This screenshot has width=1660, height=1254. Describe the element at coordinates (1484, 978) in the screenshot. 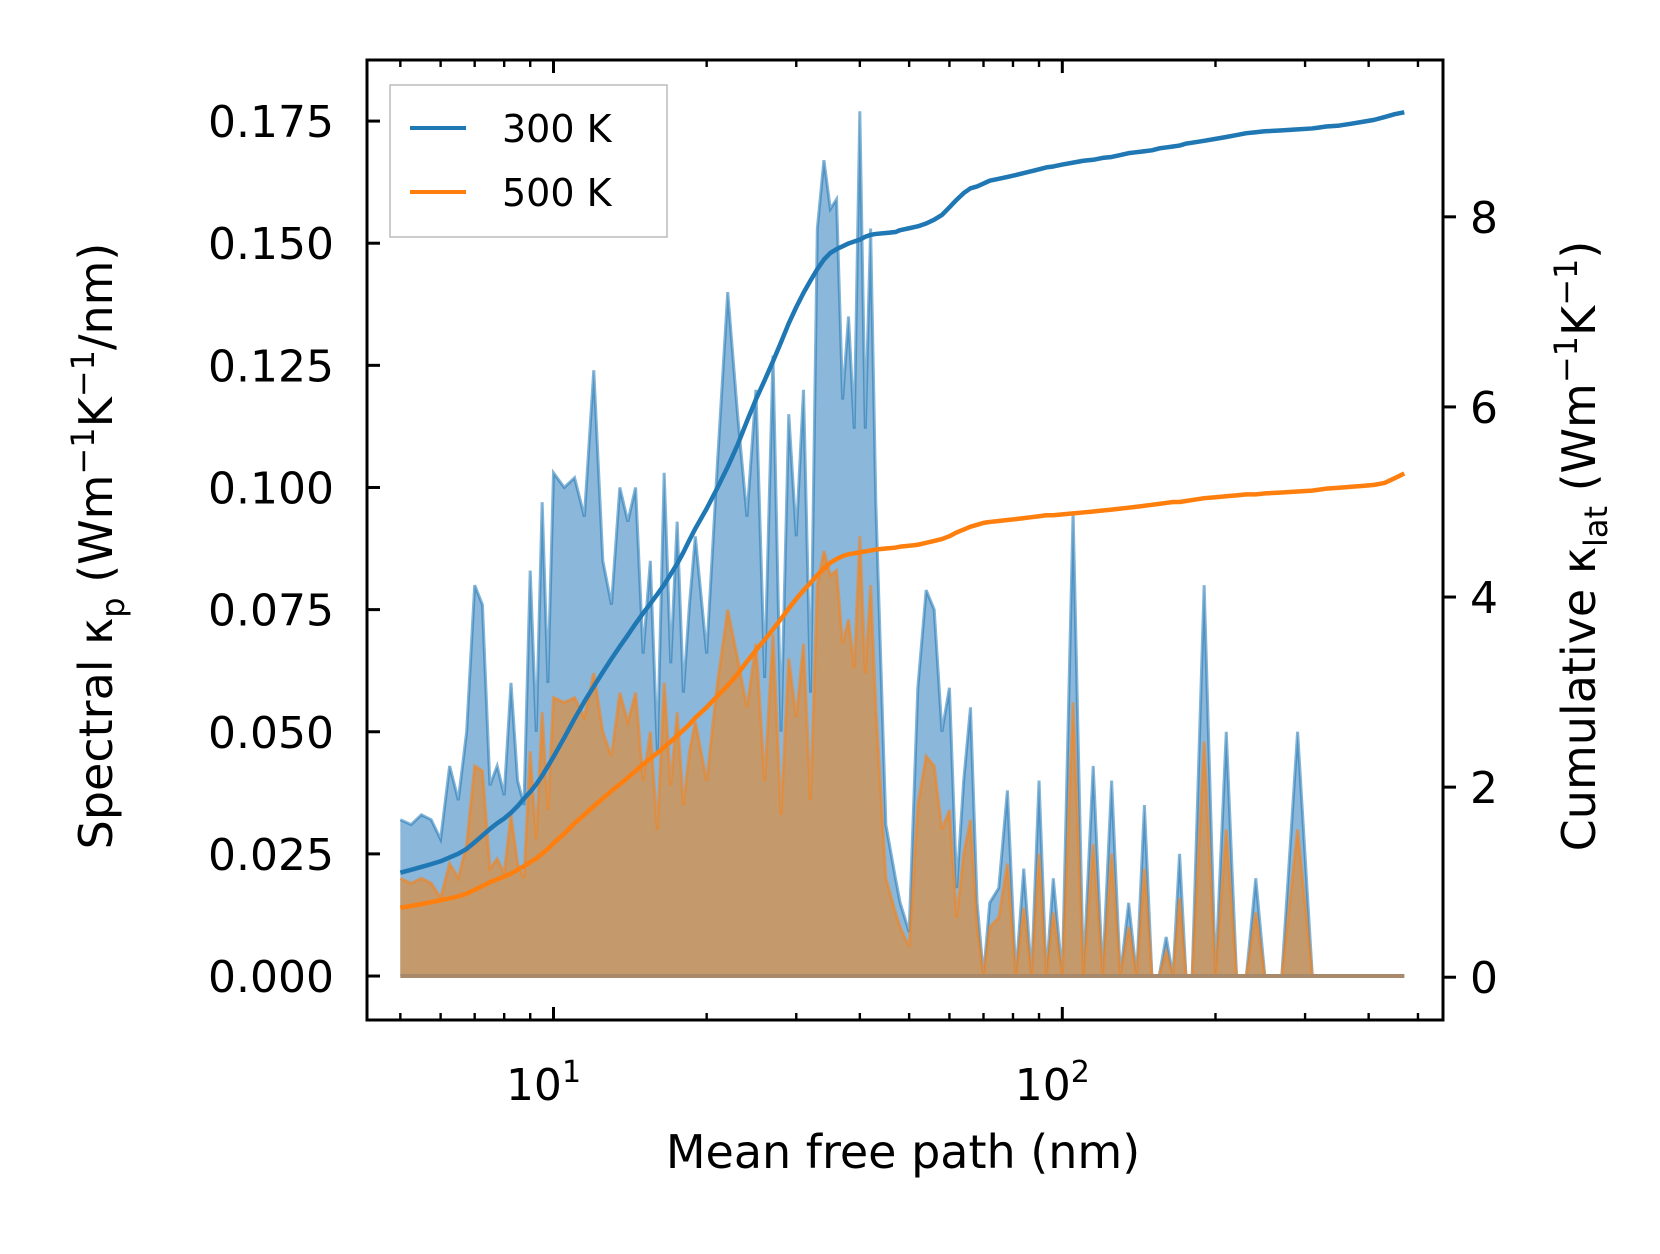

I see `y-right-tick-label: 0` at that location.